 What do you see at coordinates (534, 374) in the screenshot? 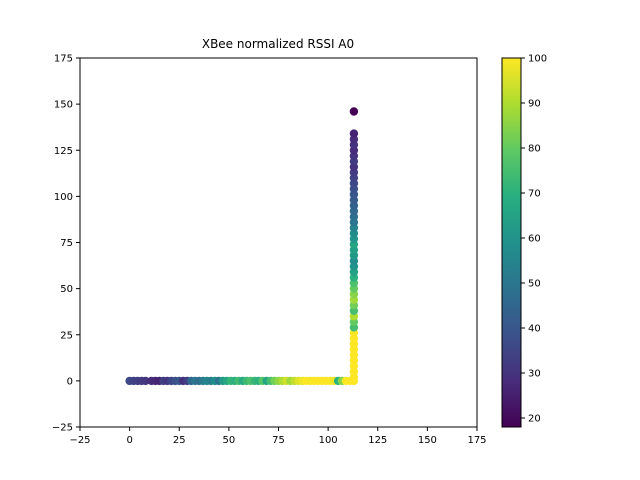
I see `colorbar-tick-label: 30` at bounding box center [534, 374].